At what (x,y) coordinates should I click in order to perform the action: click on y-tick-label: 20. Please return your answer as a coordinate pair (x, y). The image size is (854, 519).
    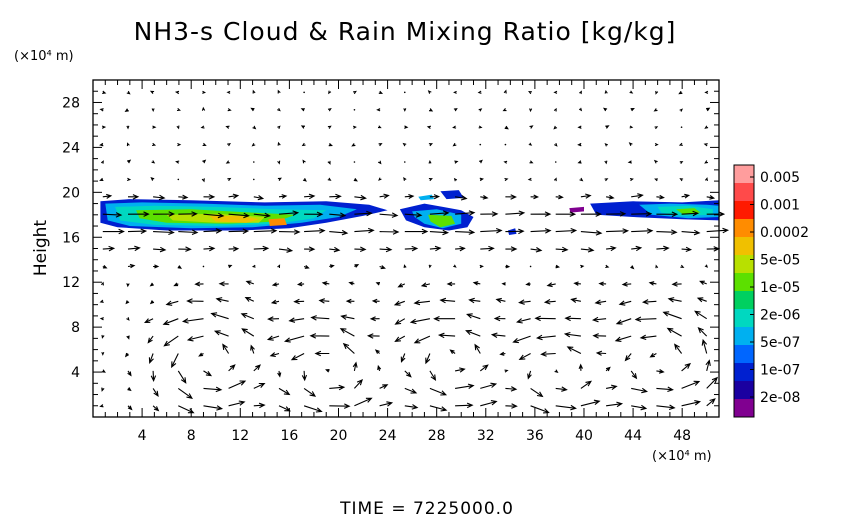
    Looking at the image, I should click on (71, 193).